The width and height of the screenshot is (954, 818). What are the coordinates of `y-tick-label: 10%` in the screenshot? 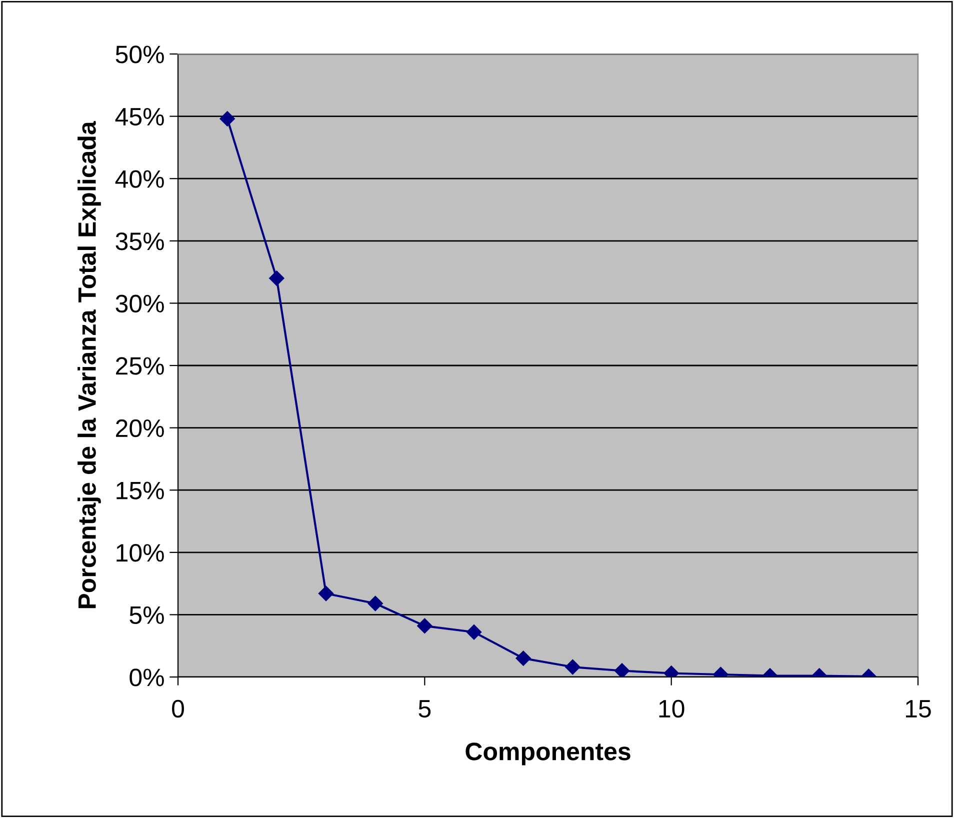 It's located at (140, 553).